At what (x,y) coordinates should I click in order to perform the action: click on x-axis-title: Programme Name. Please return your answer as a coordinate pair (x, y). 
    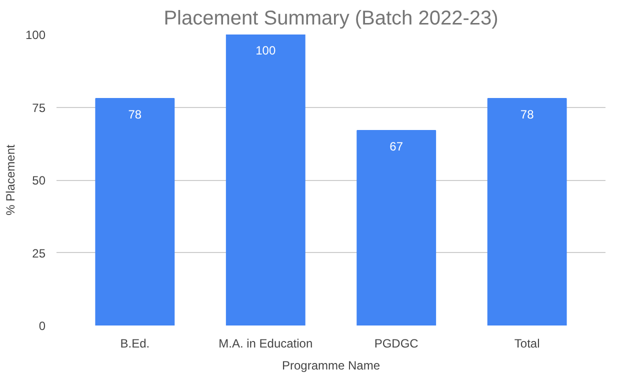
    Looking at the image, I should click on (331, 365).